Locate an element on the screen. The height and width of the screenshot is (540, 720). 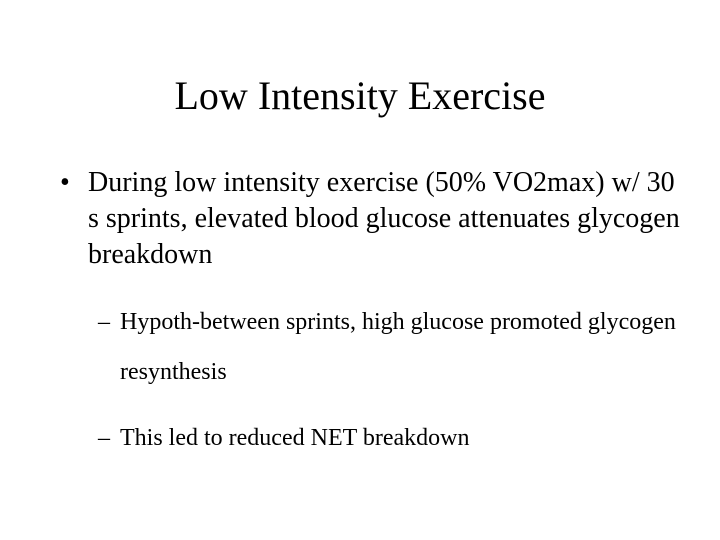
sub-bullet-text: This led to reduced NET breakdown is located at coordinates (295, 438).